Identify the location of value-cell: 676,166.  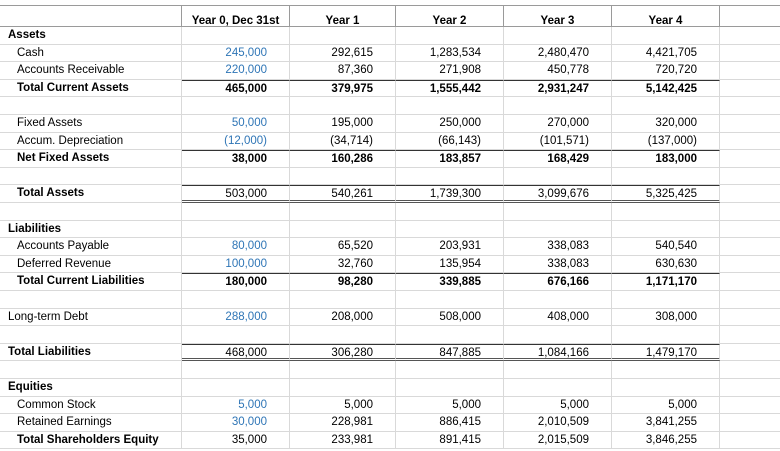
(558, 282).